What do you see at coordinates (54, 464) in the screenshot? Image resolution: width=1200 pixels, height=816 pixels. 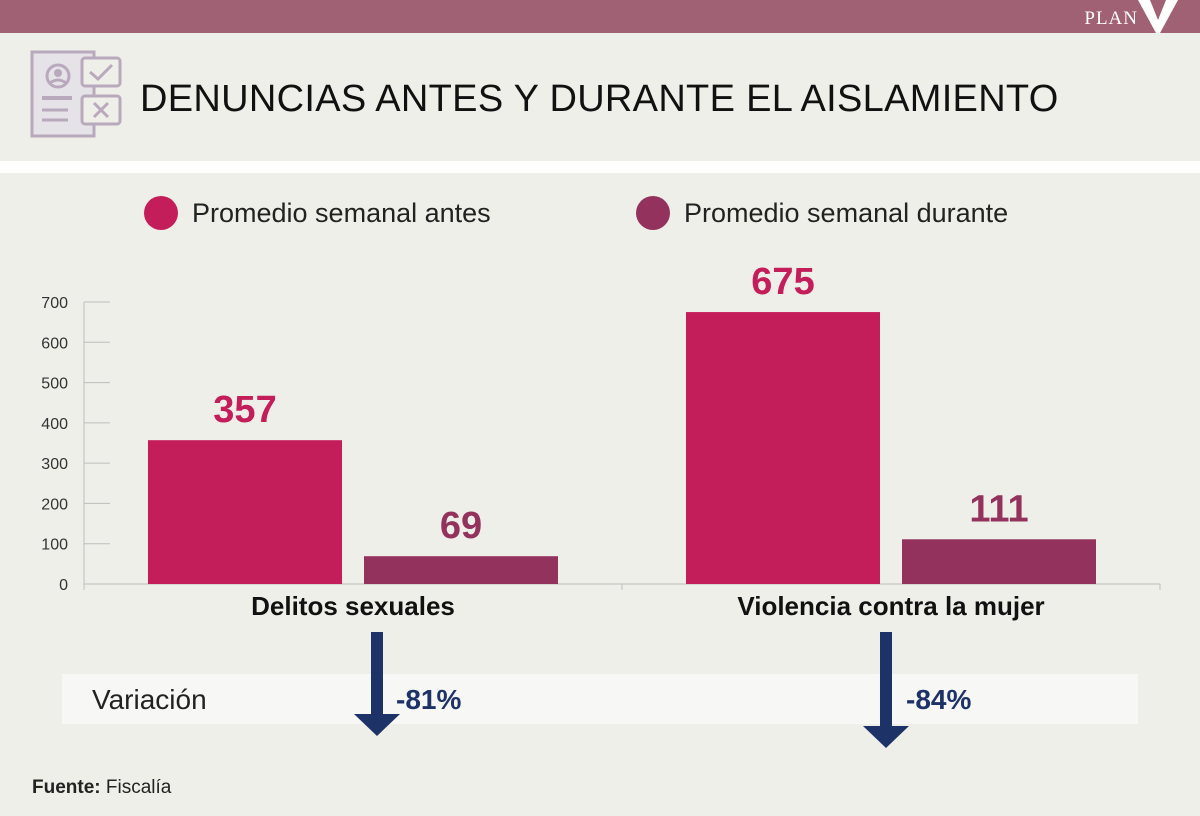 I see `y-tick-label: 300` at bounding box center [54, 464].